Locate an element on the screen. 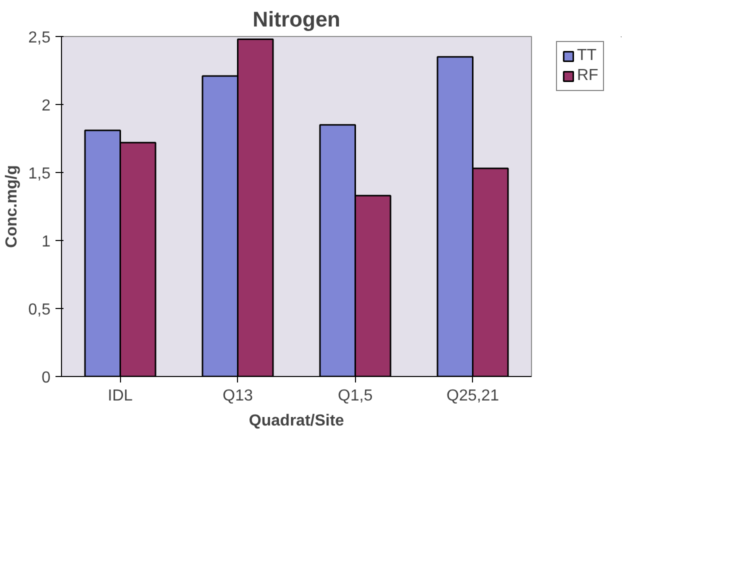 This screenshot has width=738, height=562. x-tick-label: Q1,5 is located at coordinates (355, 396).